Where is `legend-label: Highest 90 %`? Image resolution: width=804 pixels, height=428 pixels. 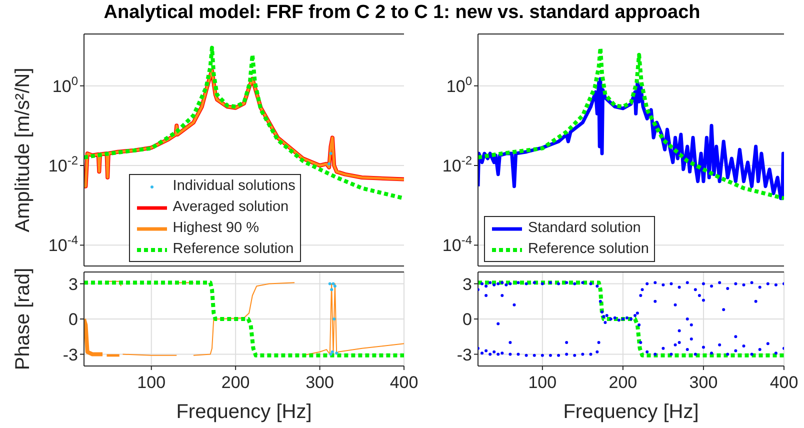 legend-label: Highest 90 % is located at coordinates (216, 228).